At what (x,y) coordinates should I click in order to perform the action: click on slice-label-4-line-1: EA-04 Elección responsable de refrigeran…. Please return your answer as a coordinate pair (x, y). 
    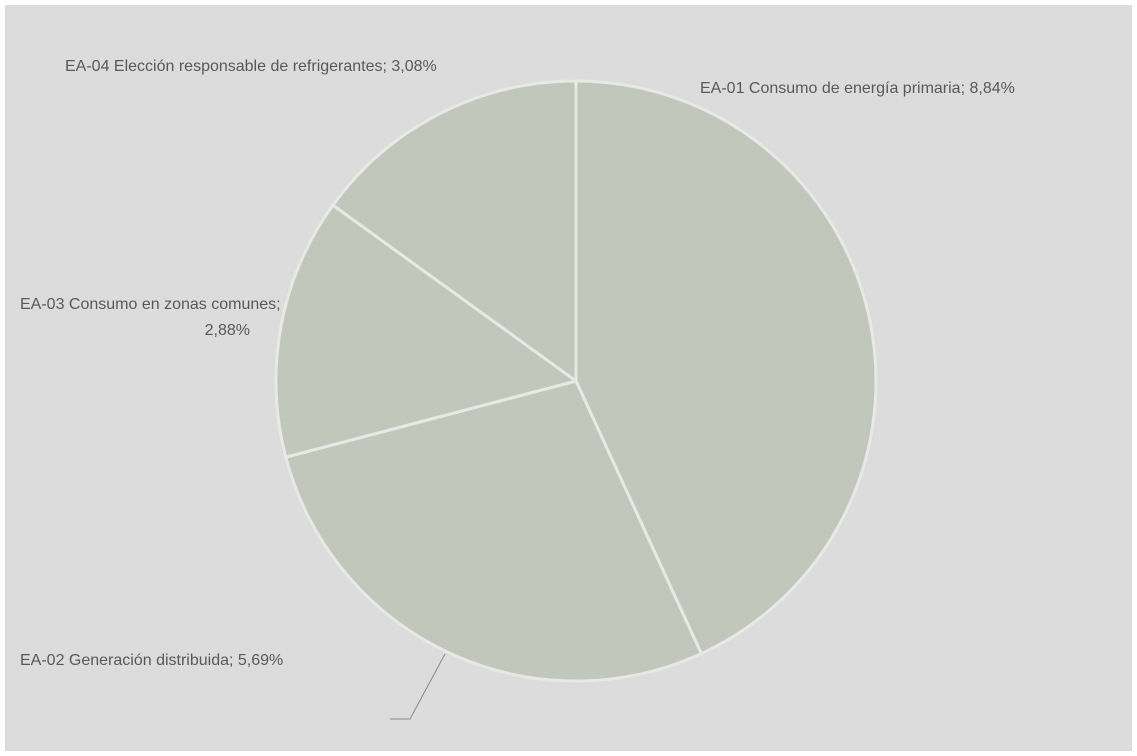
    Looking at the image, I should click on (251, 66).